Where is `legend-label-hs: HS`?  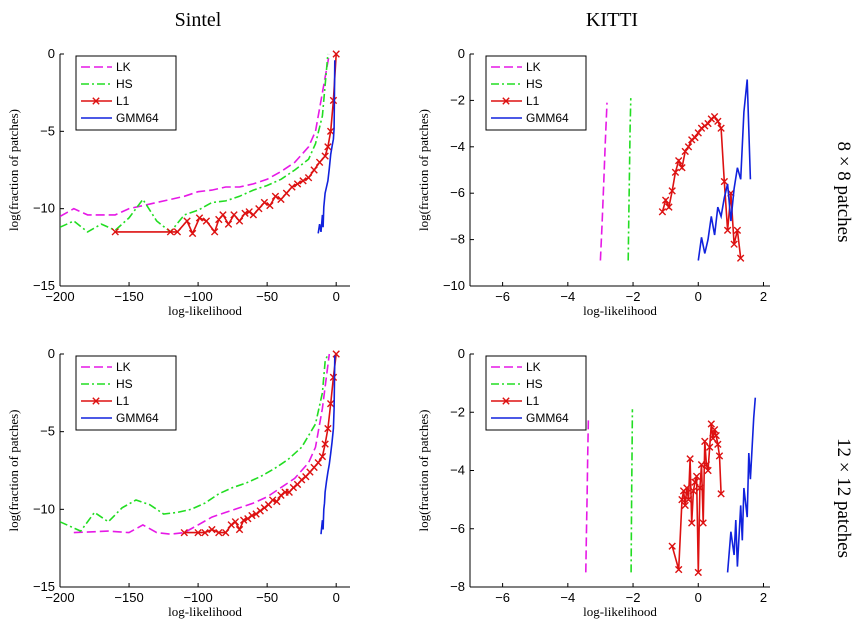 legend-label-hs: HS is located at coordinates (534, 384).